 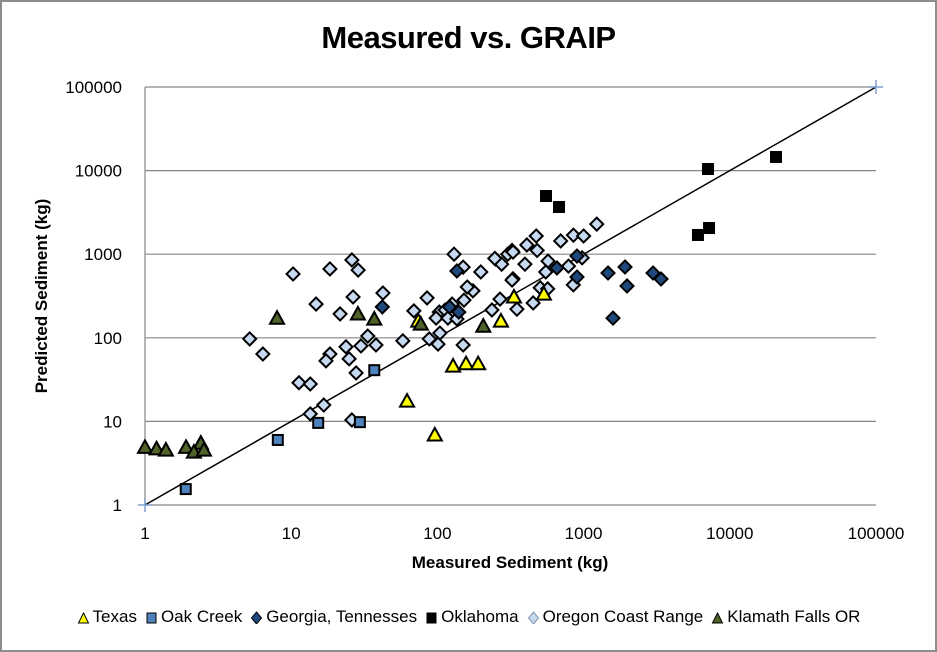 I want to click on legend-label: Klamath Falls OR, so click(x=794, y=616).